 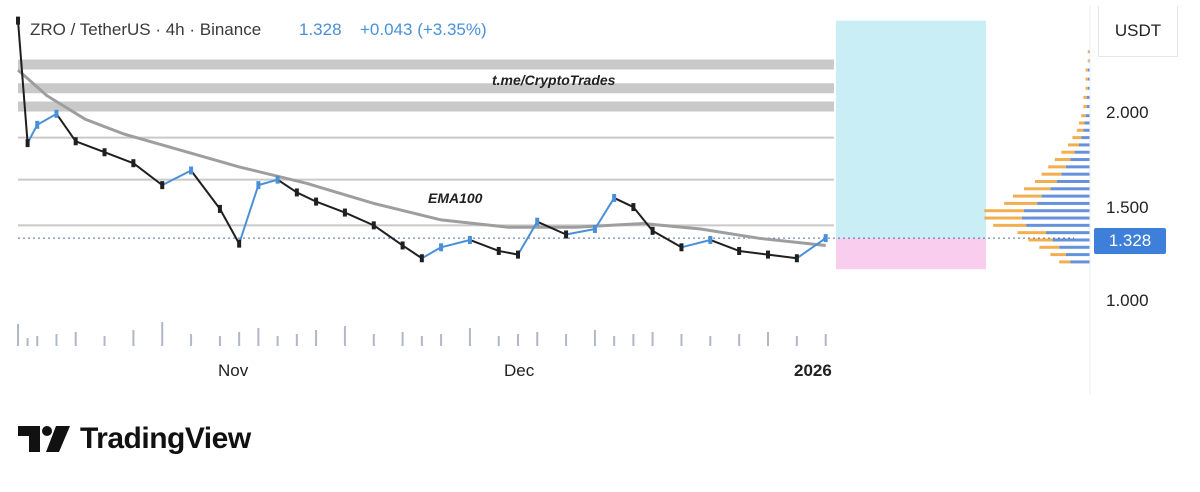 What do you see at coordinates (1138, 31) in the screenshot?
I see `currency-button: USDT` at bounding box center [1138, 31].